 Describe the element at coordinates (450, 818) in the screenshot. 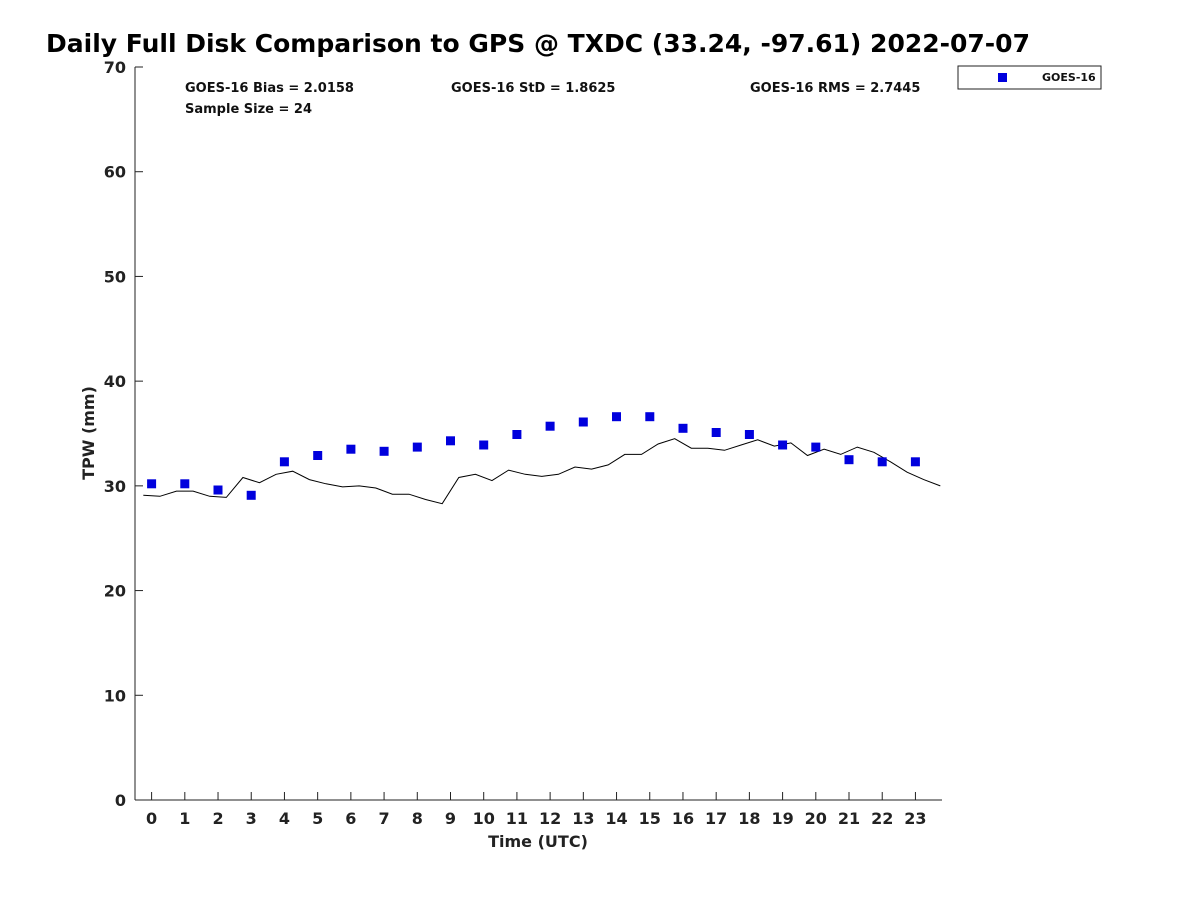

I see `x-tick-label: 9` at that location.